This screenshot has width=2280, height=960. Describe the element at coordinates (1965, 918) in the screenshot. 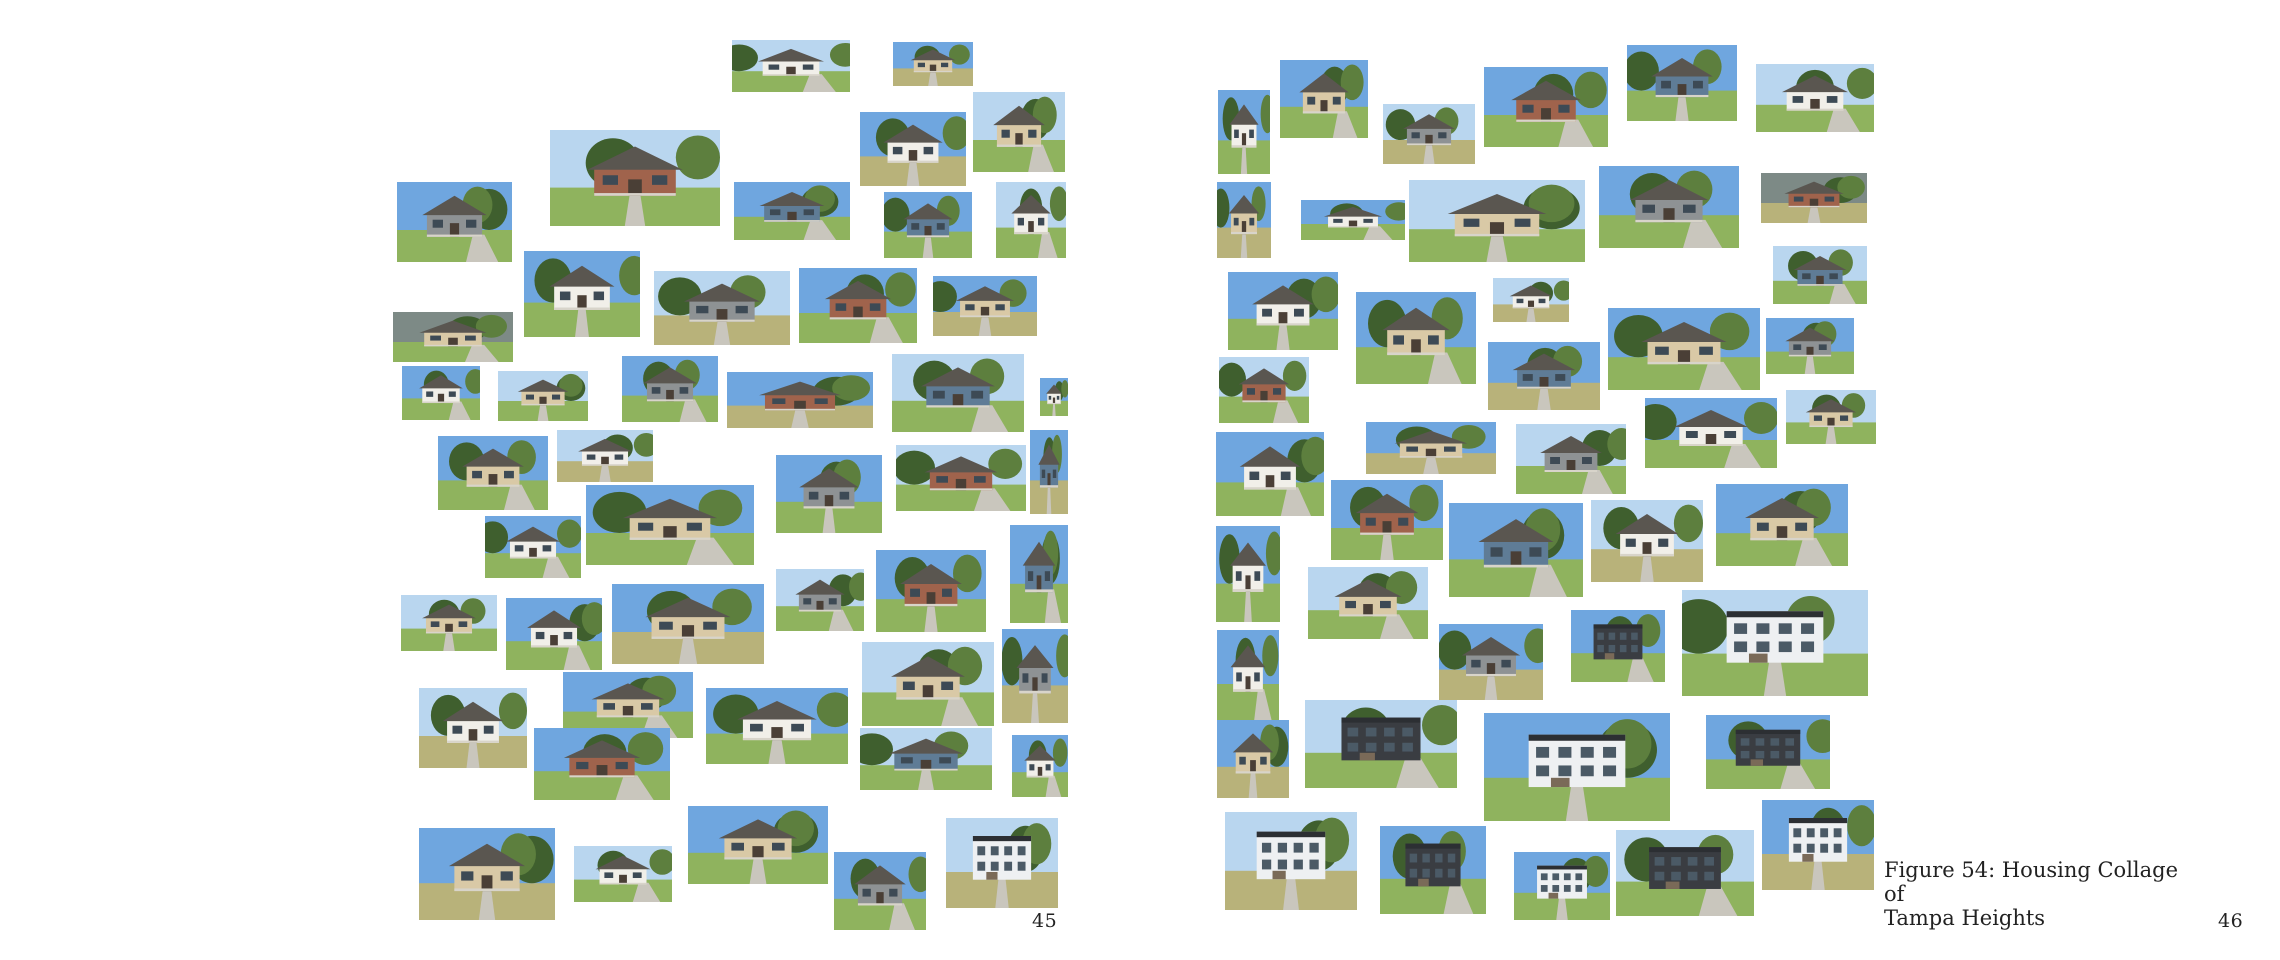

I see `figure-caption-line-2: Tampa Heights` at that location.